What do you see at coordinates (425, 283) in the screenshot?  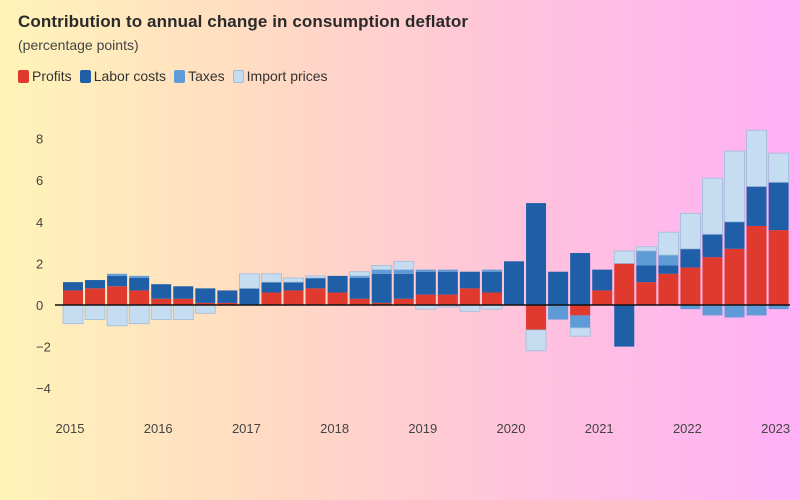 I see `bar-labor-costs-2019q1` at bounding box center [425, 283].